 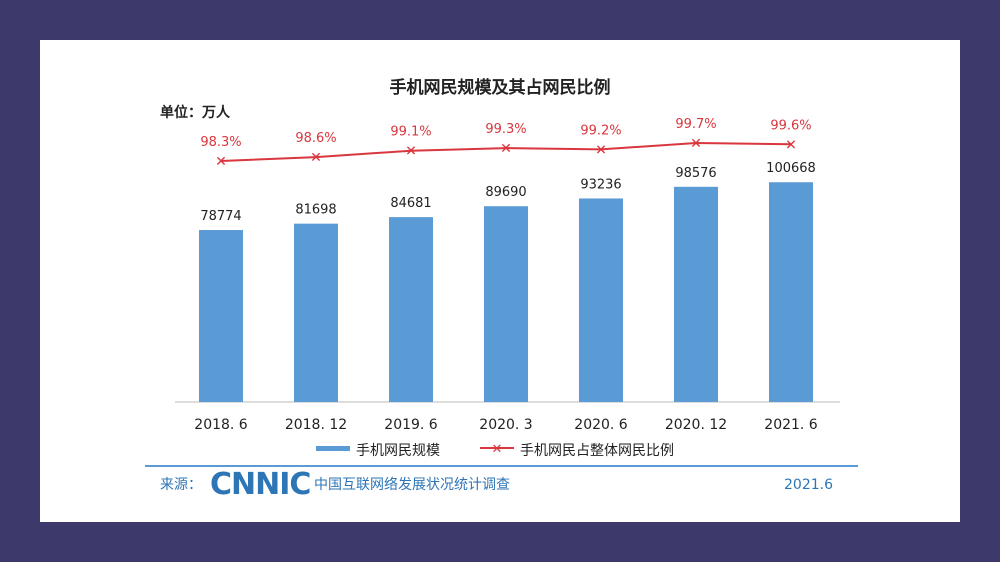 What do you see at coordinates (808, 485) in the screenshot?
I see `footer-date: 2021.6` at bounding box center [808, 485].